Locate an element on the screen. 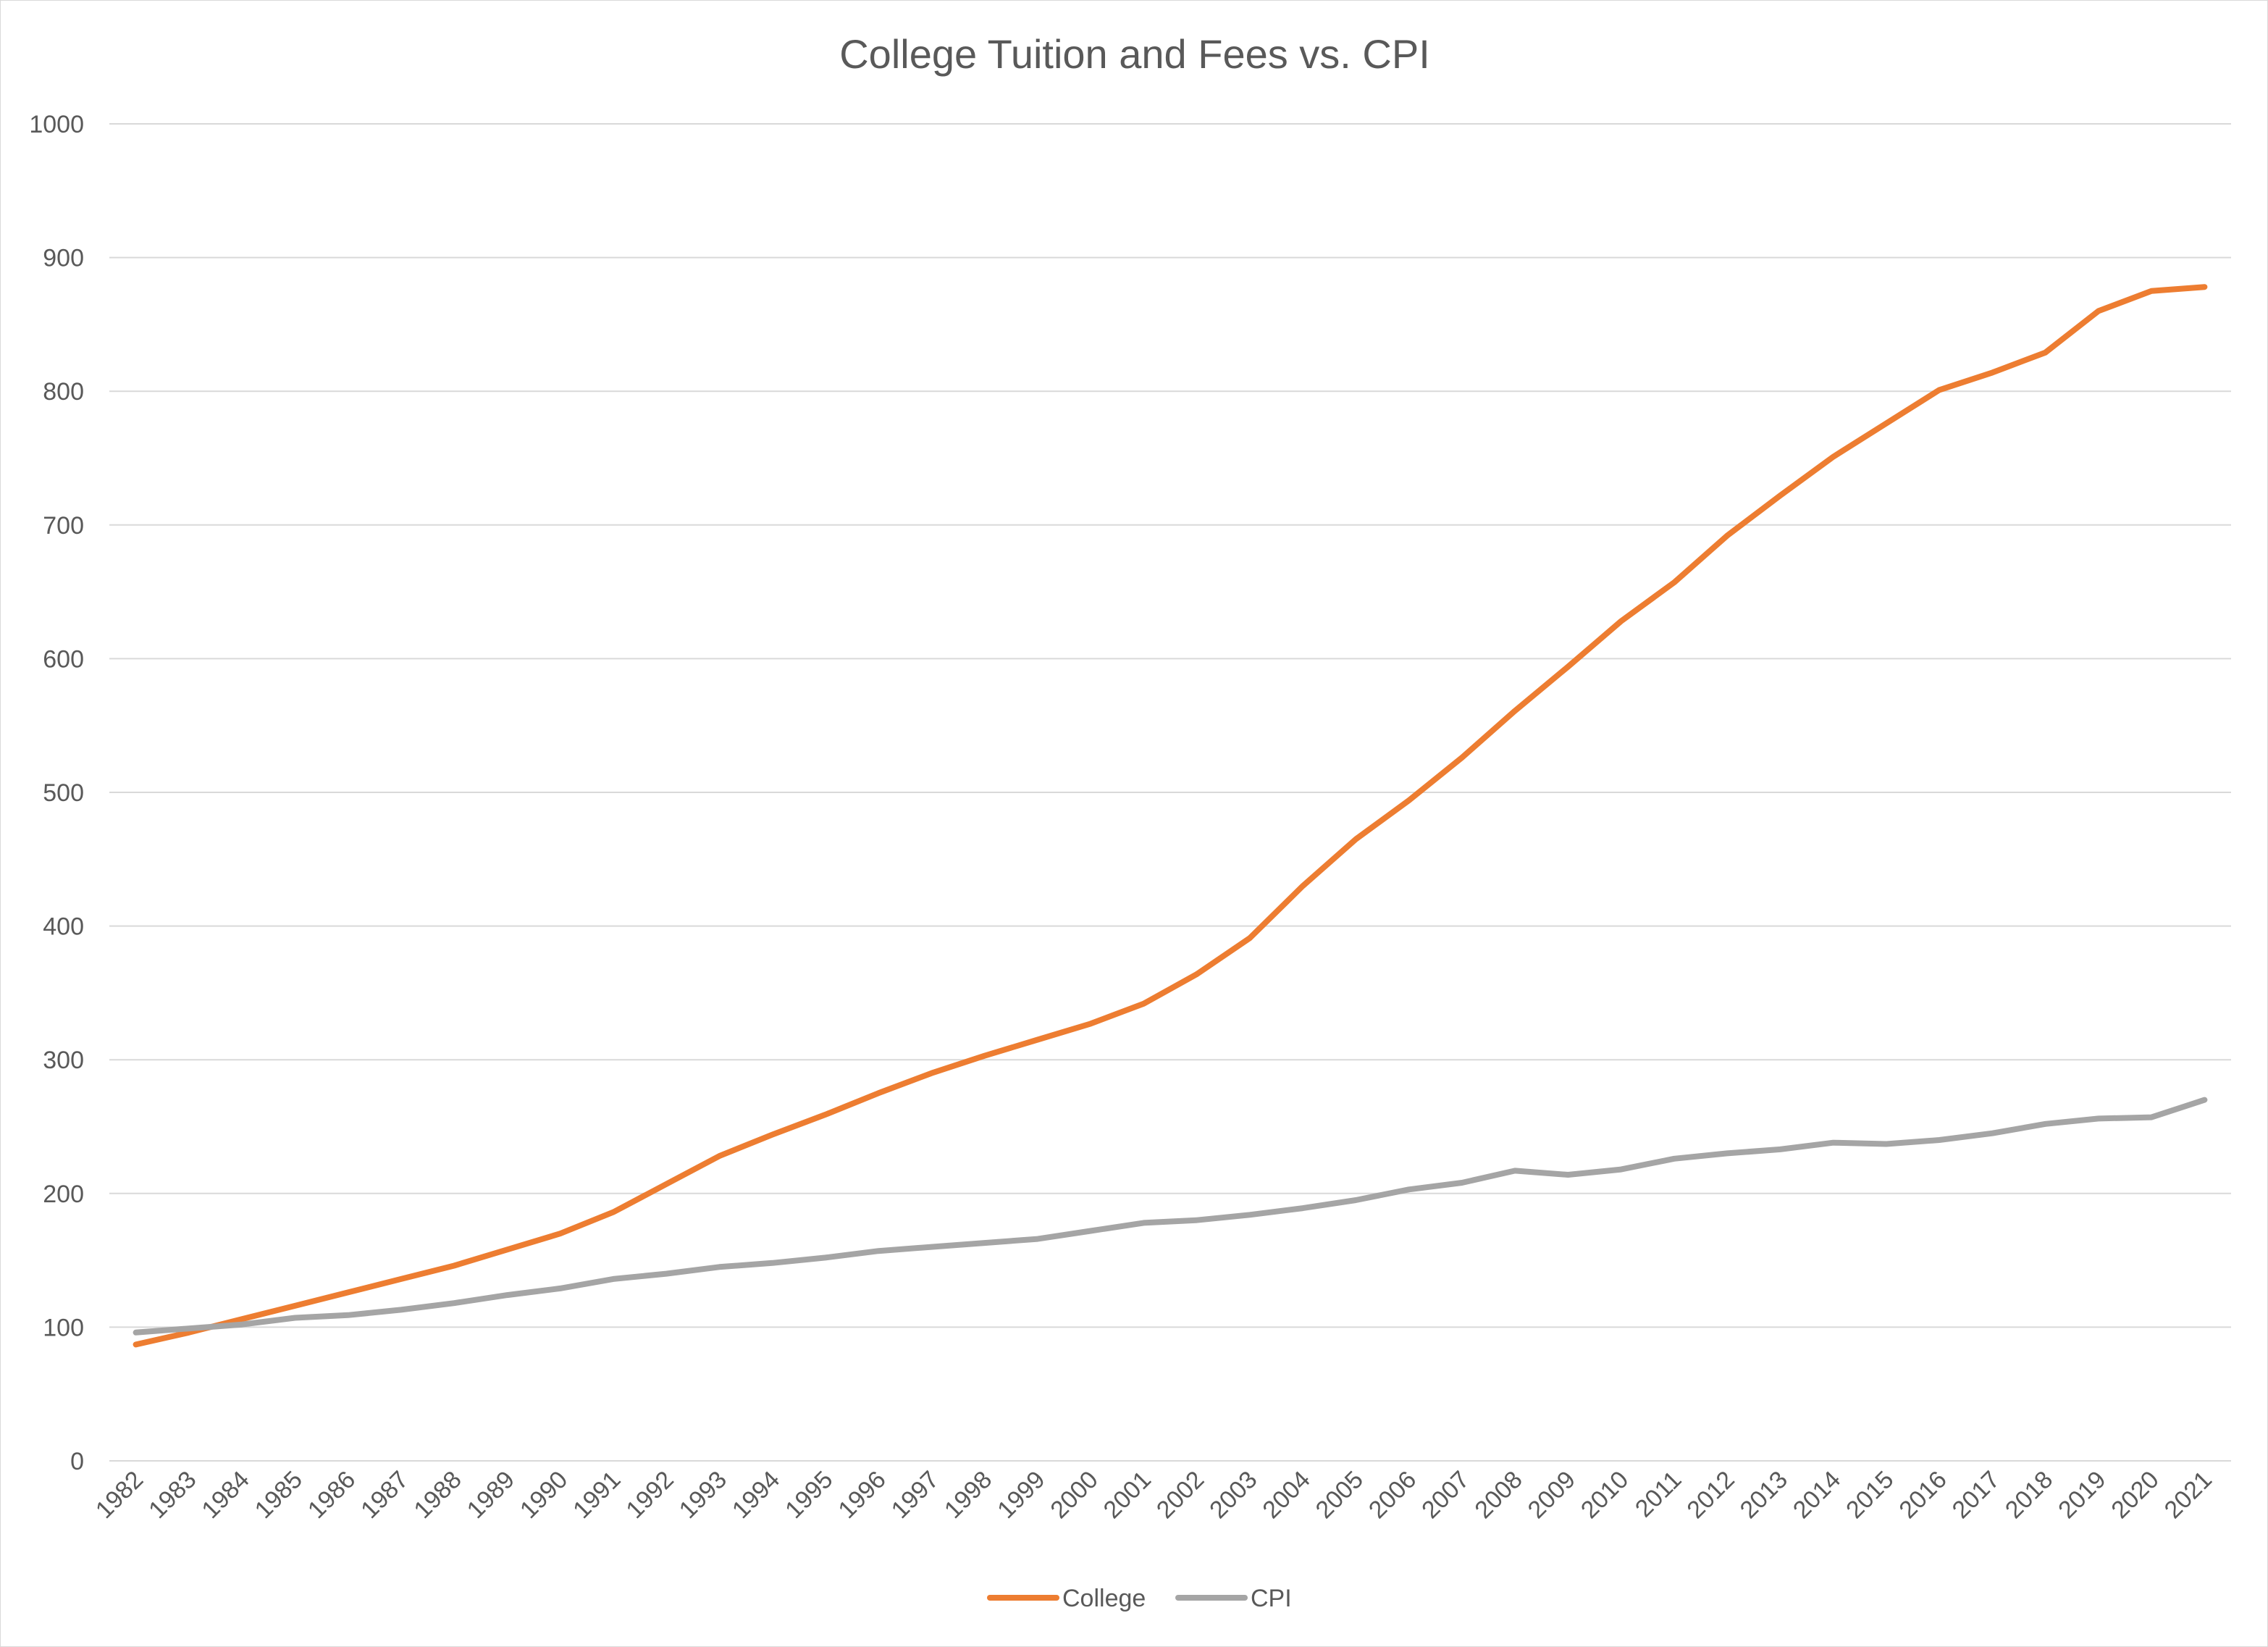 The width and height of the screenshot is (2268, 1647). x-tick-label: 2013 is located at coordinates (1764, 1495).